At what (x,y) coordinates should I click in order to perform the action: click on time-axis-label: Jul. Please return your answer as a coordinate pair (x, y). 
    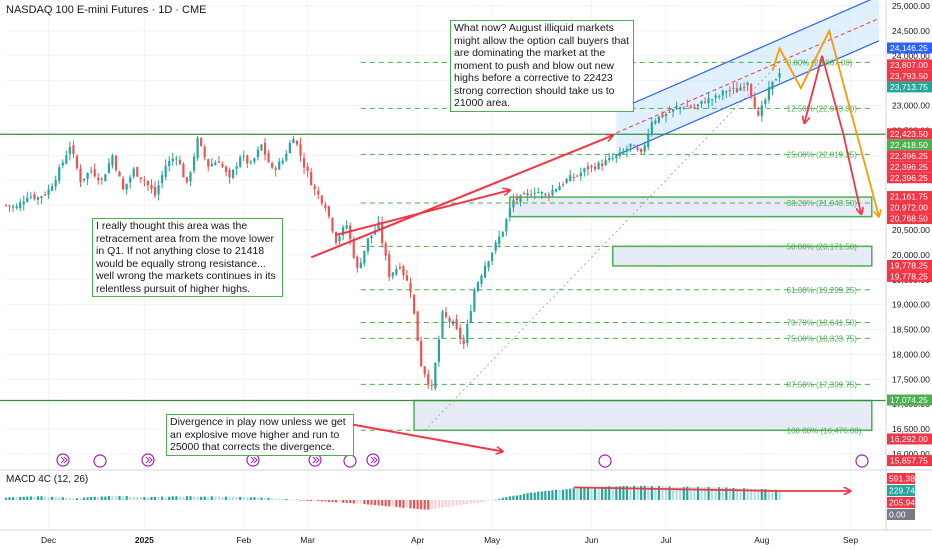
    Looking at the image, I should click on (666, 540).